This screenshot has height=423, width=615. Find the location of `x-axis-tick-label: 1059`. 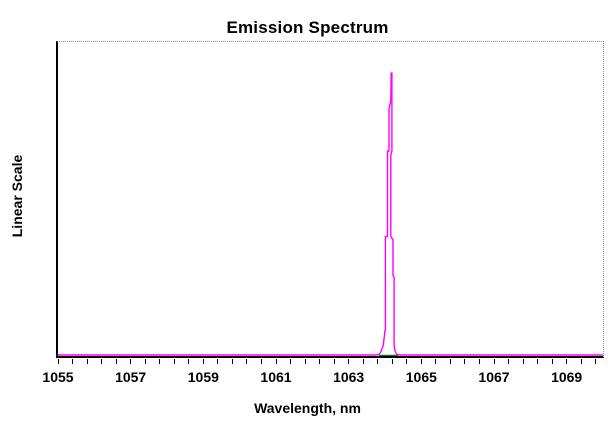

x-axis-tick-label: 1059 is located at coordinates (203, 377).